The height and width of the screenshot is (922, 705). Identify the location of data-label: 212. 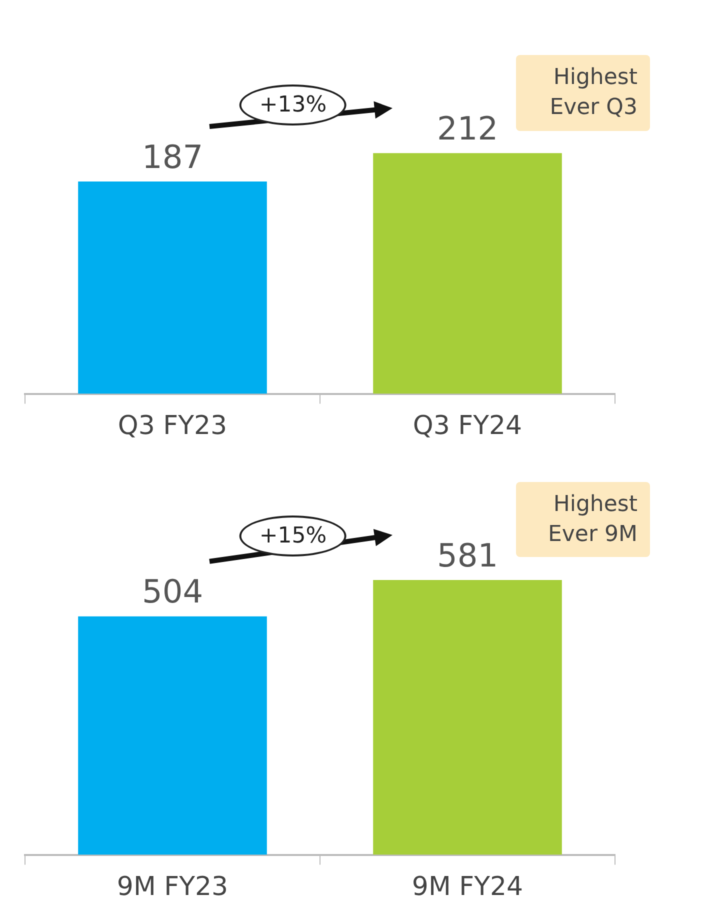
(467, 128).